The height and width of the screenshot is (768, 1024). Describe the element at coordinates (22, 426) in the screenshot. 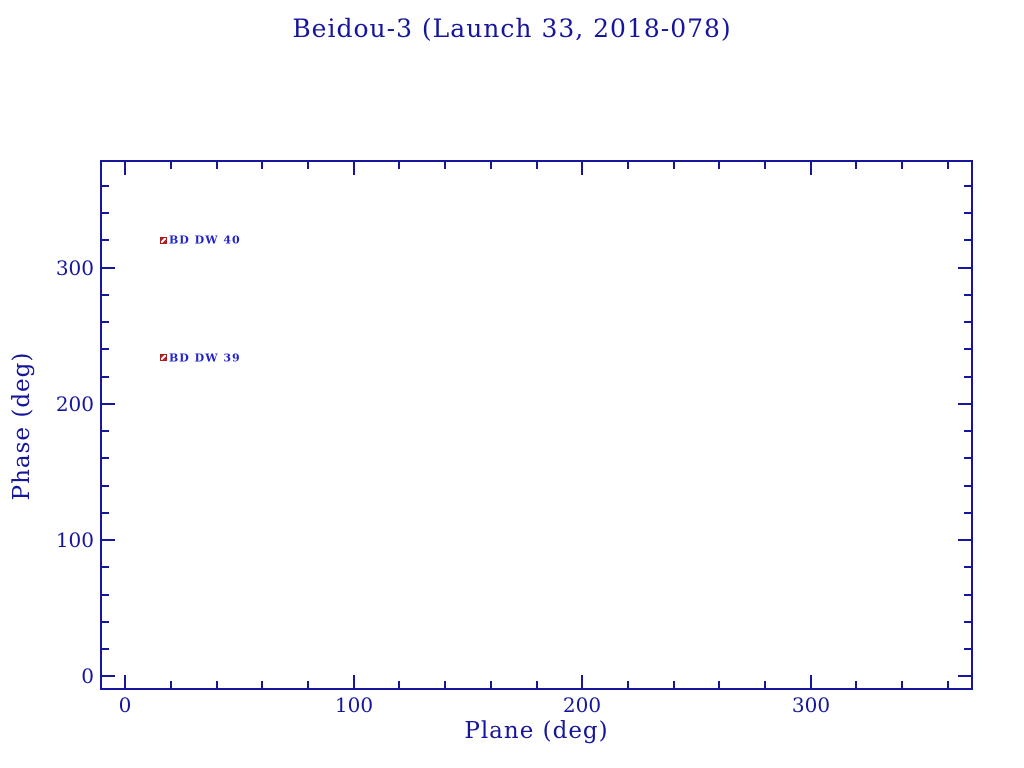

I see `y-axis-label: Phase (deg)` at that location.